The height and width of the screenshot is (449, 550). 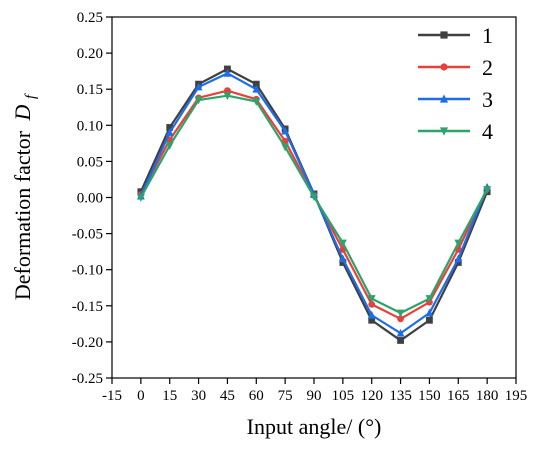 What do you see at coordinates (429, 396) in the screenshot?
I see `x-tick-label: 150` at bounding box center [429, 396].